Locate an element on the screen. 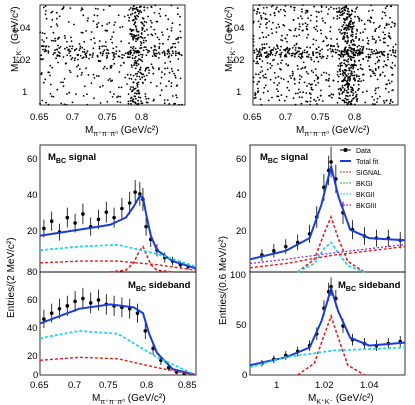 The image size is (415, 405). phi-signal-label: MBC signal is located at coordinates (284, 158).